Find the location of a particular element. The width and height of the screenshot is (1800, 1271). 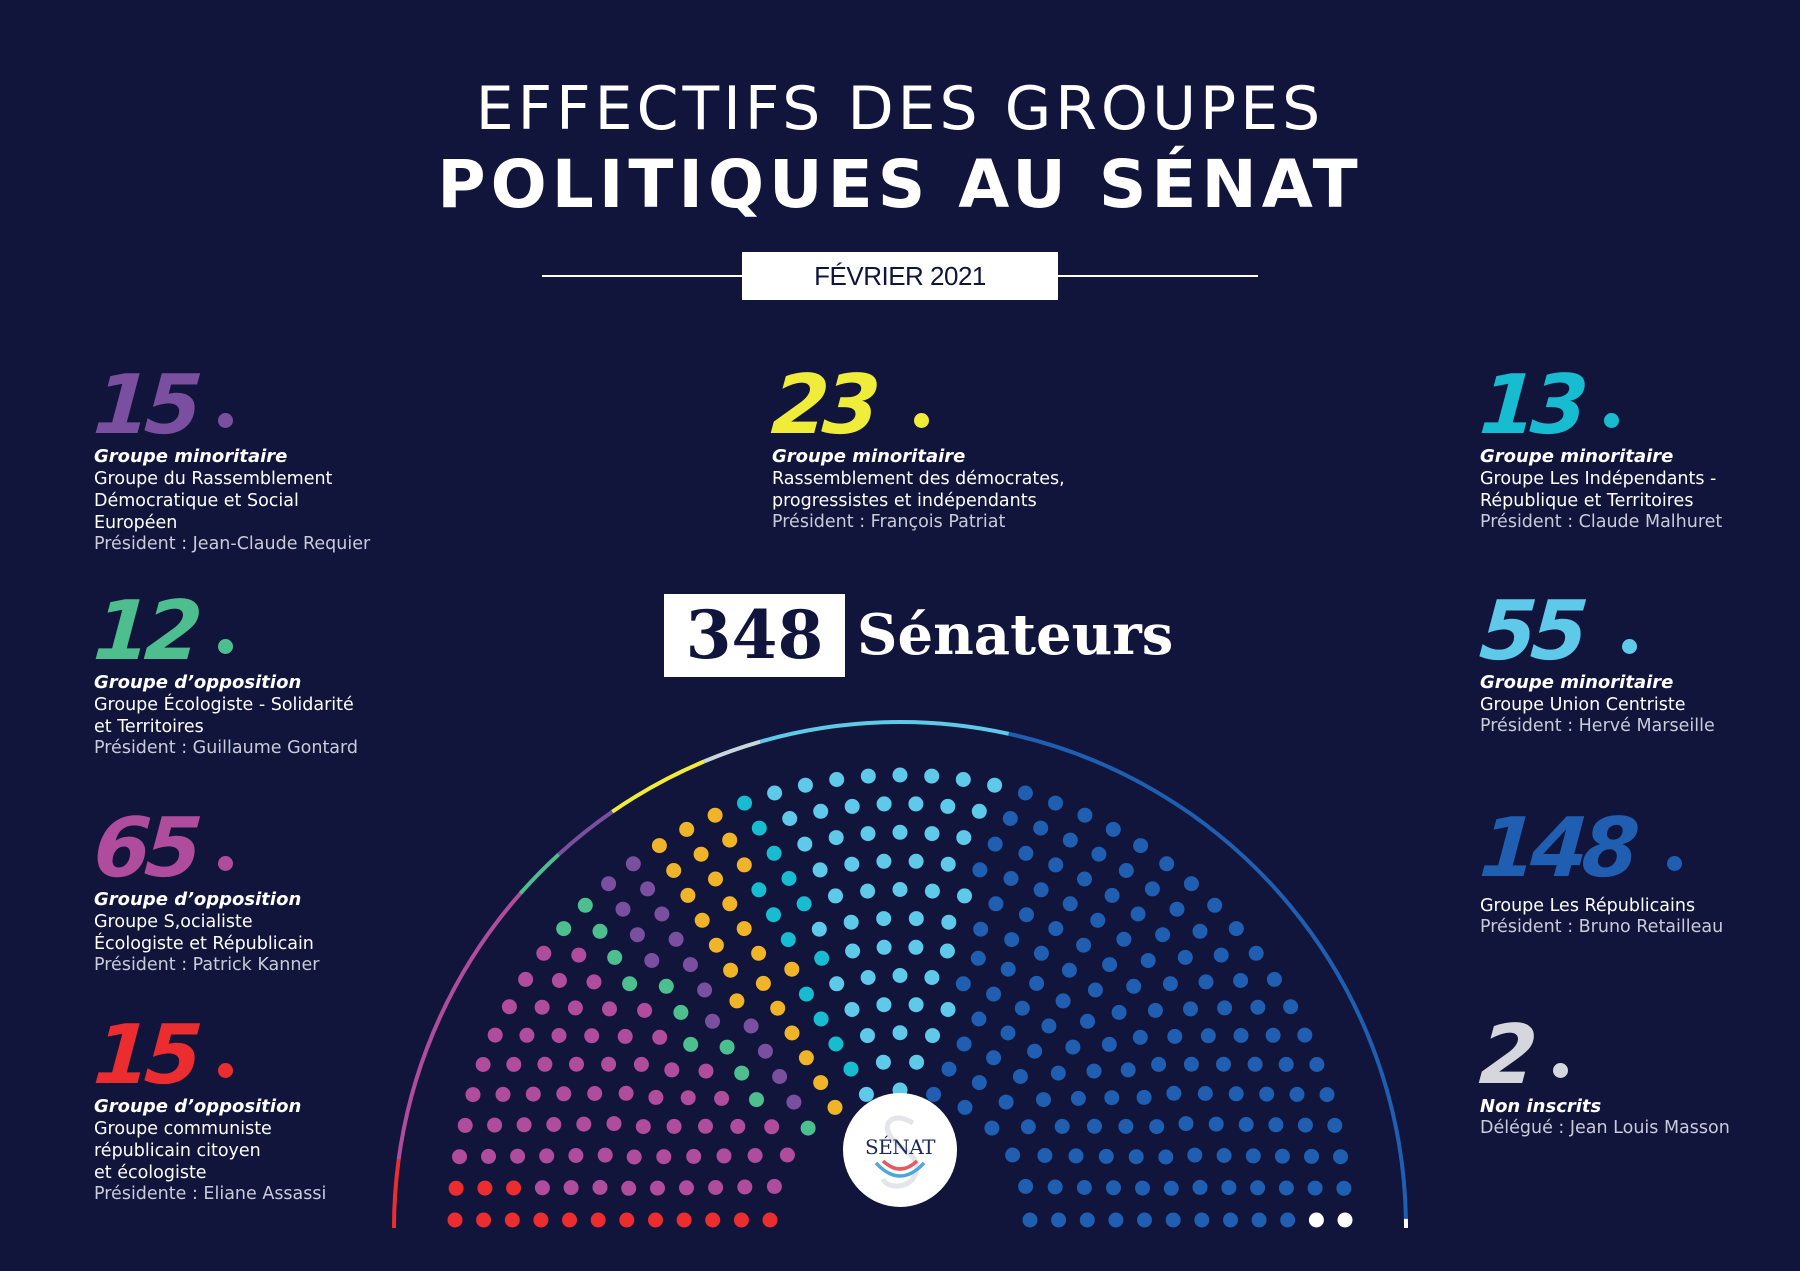

group-president: Présidente : Eliane Assassi is located at coordinates (210, 1194).